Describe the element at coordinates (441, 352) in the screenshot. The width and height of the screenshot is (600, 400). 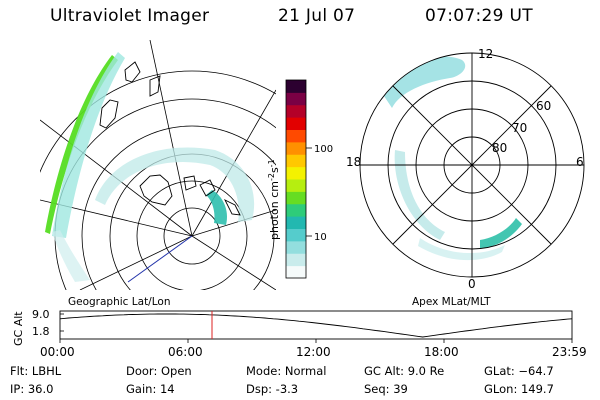
I see `timeline-xtick: 18:00` at that location.